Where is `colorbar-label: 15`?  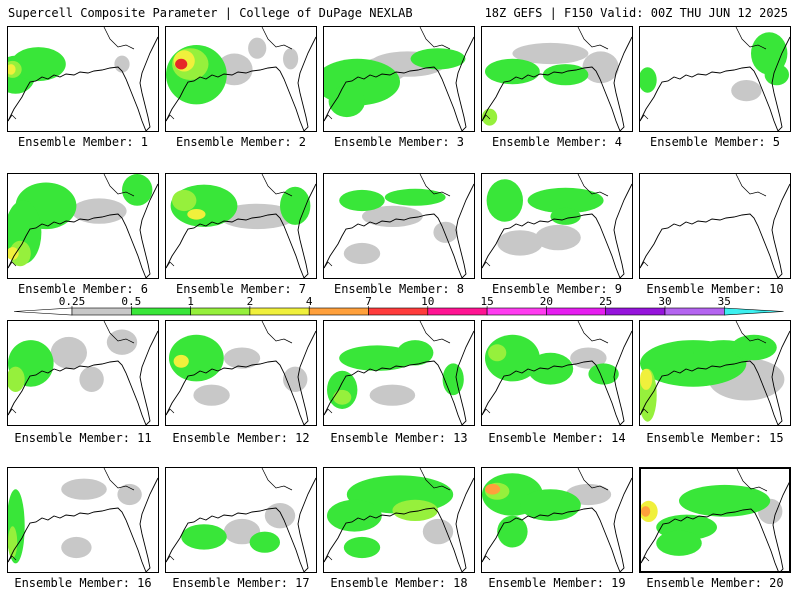
colorbar-label: 15 is located at coordinates (486, 302).